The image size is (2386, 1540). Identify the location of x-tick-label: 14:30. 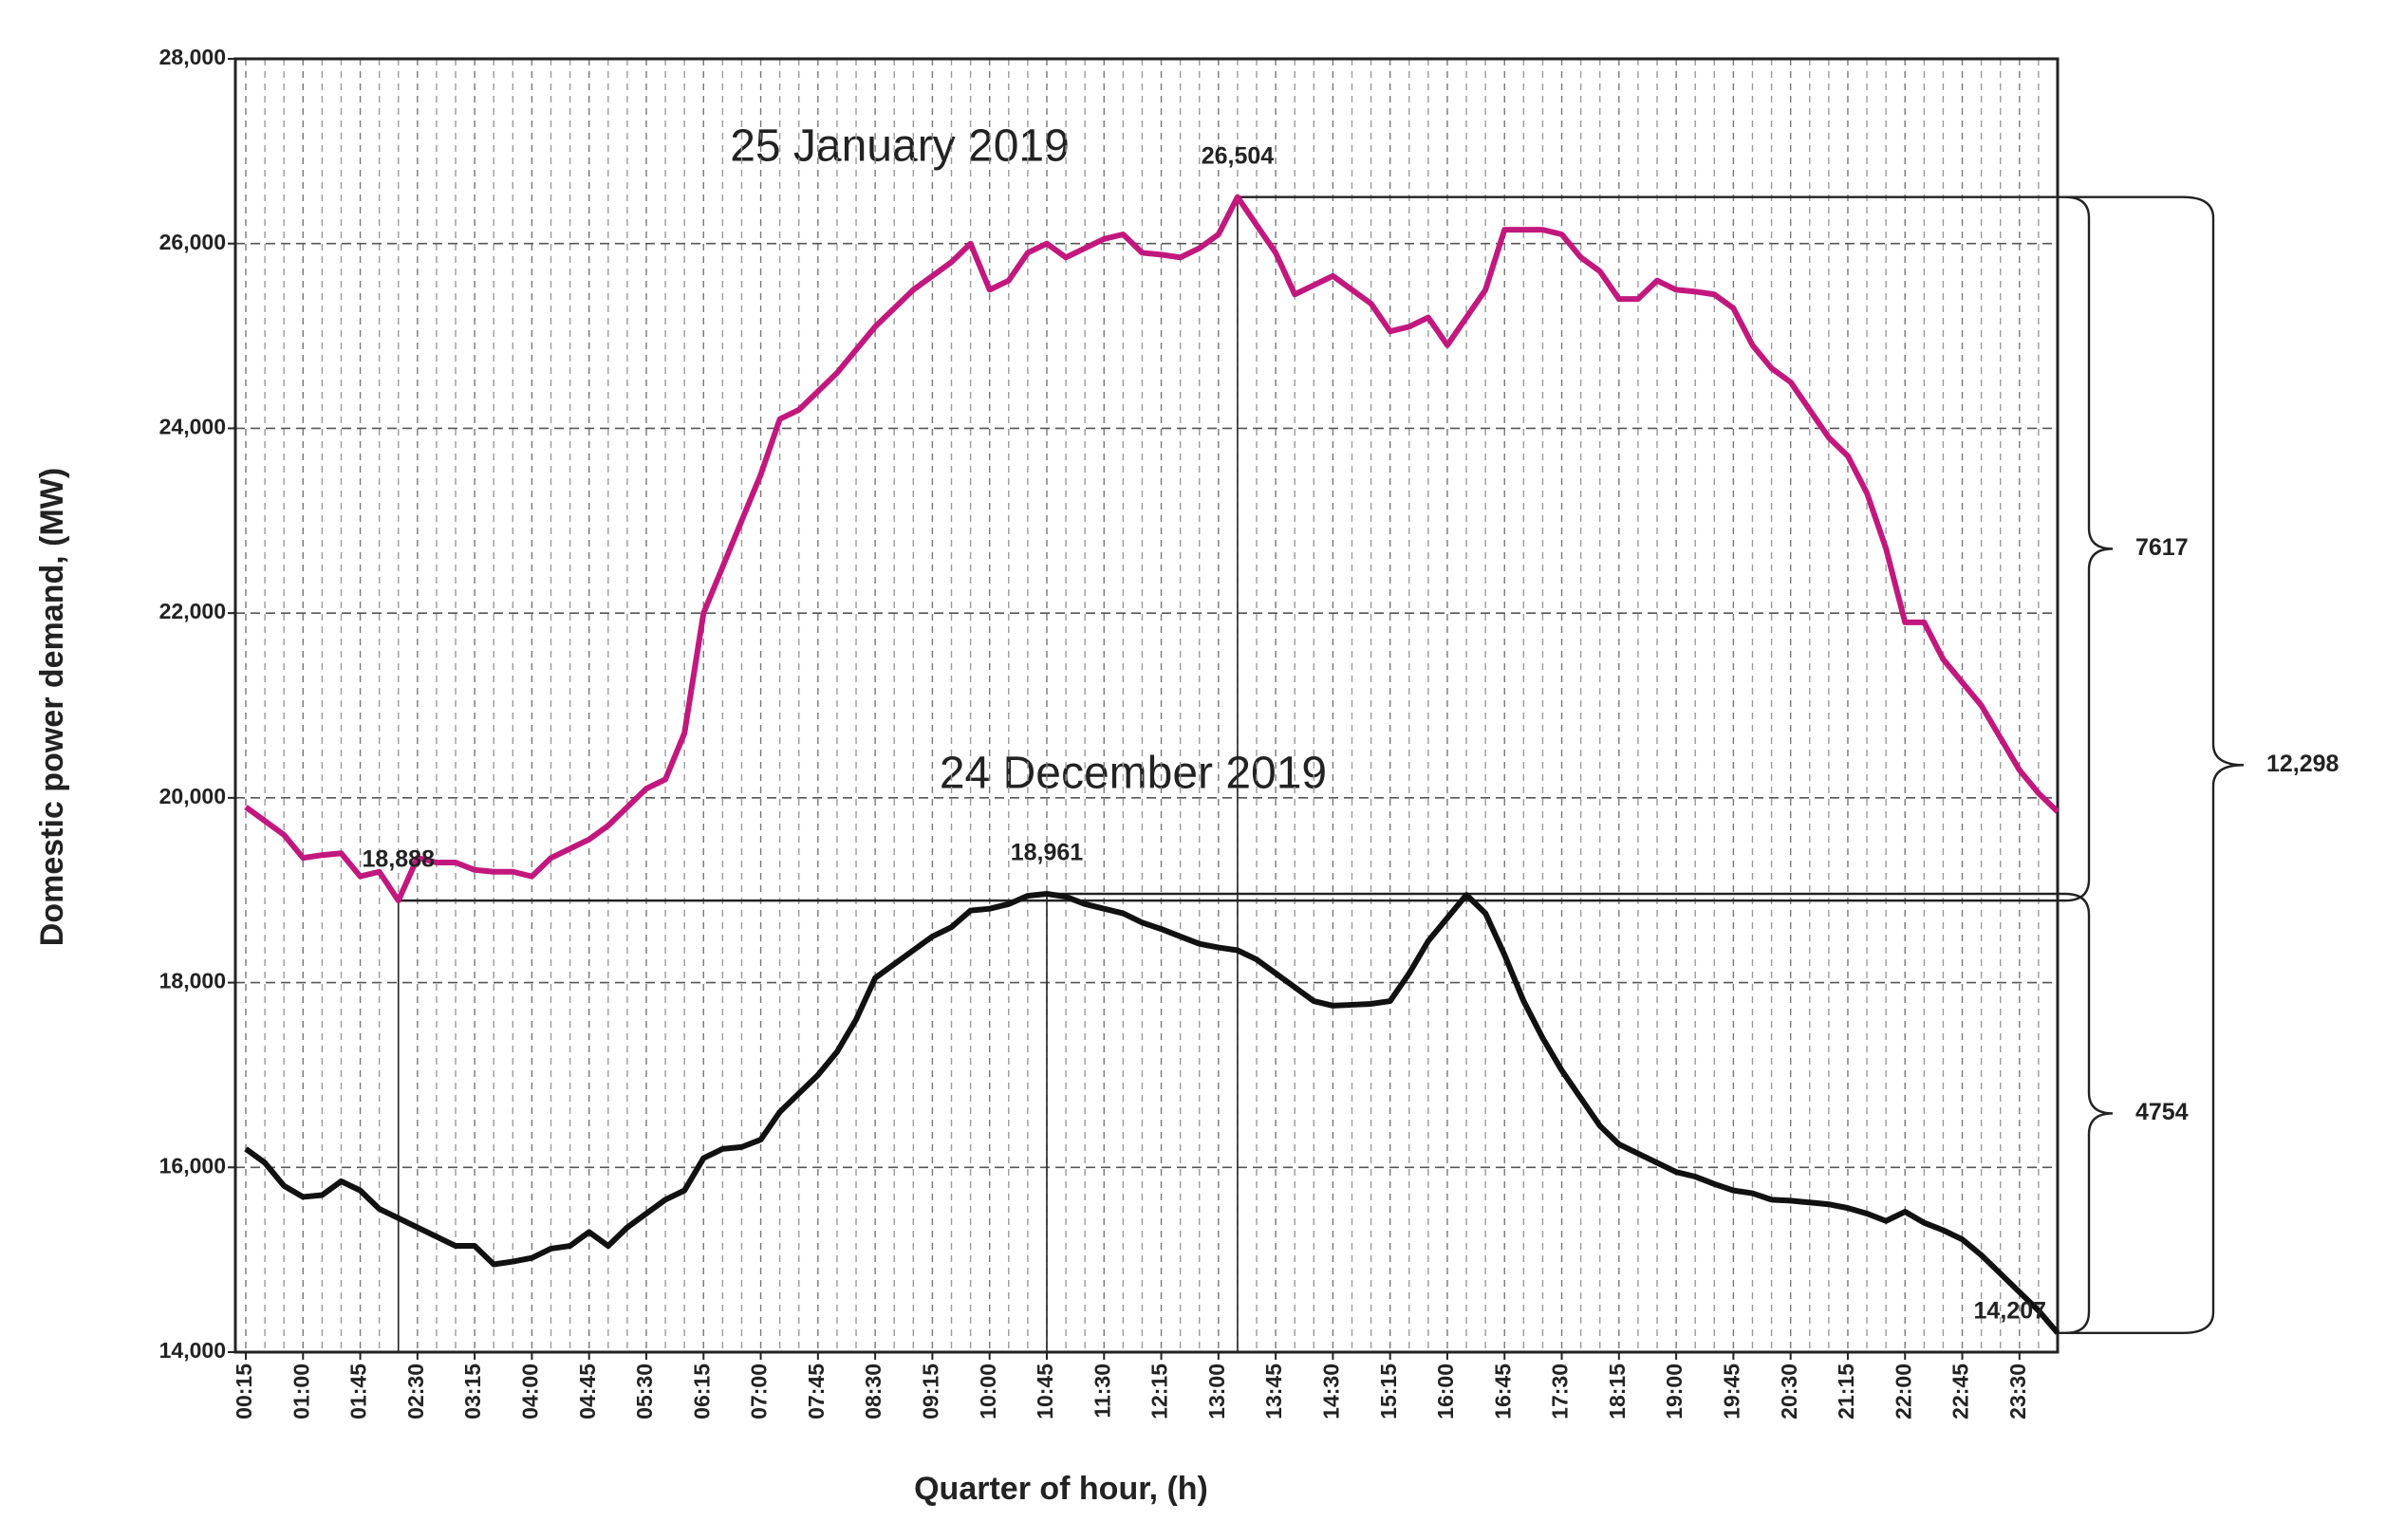
(1330, 1391).